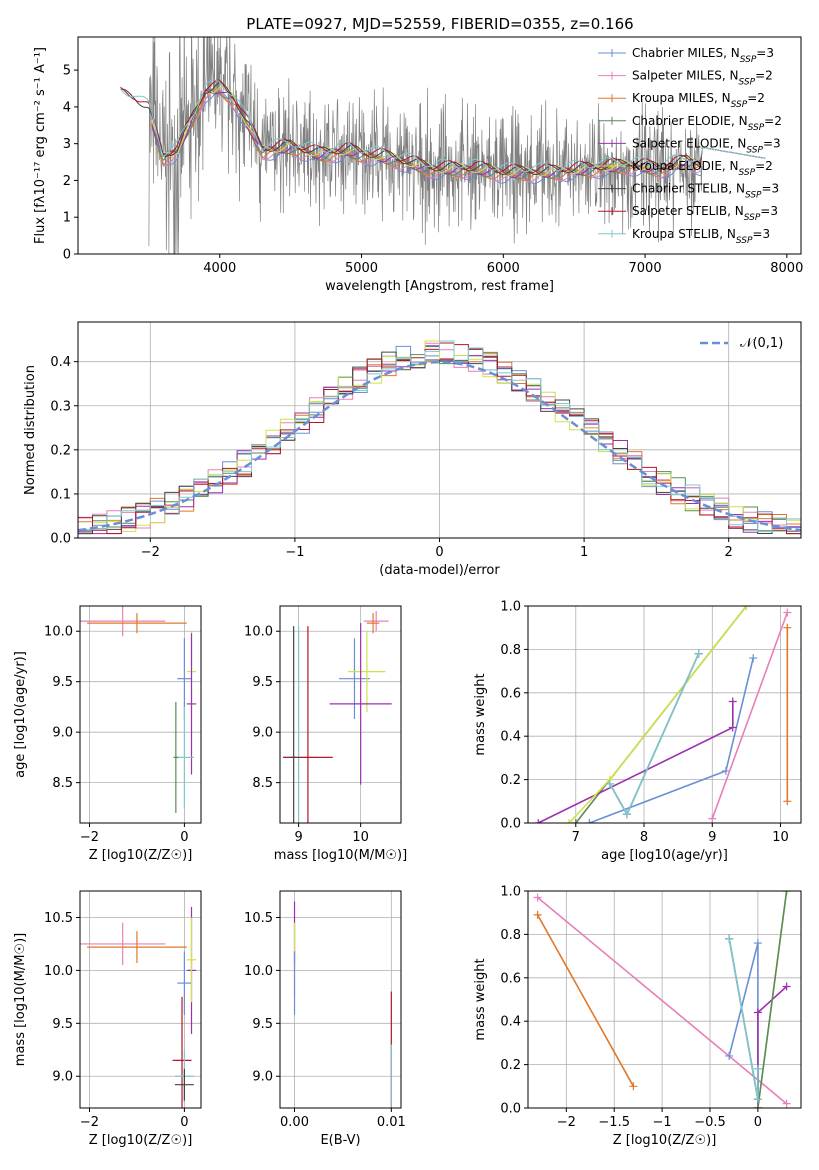 Image resolution: width=819 pixels, height=1170 pixels. Describe the element at coordinates (439, 443) in the screenshot. I see `residual-histogram` at that location.